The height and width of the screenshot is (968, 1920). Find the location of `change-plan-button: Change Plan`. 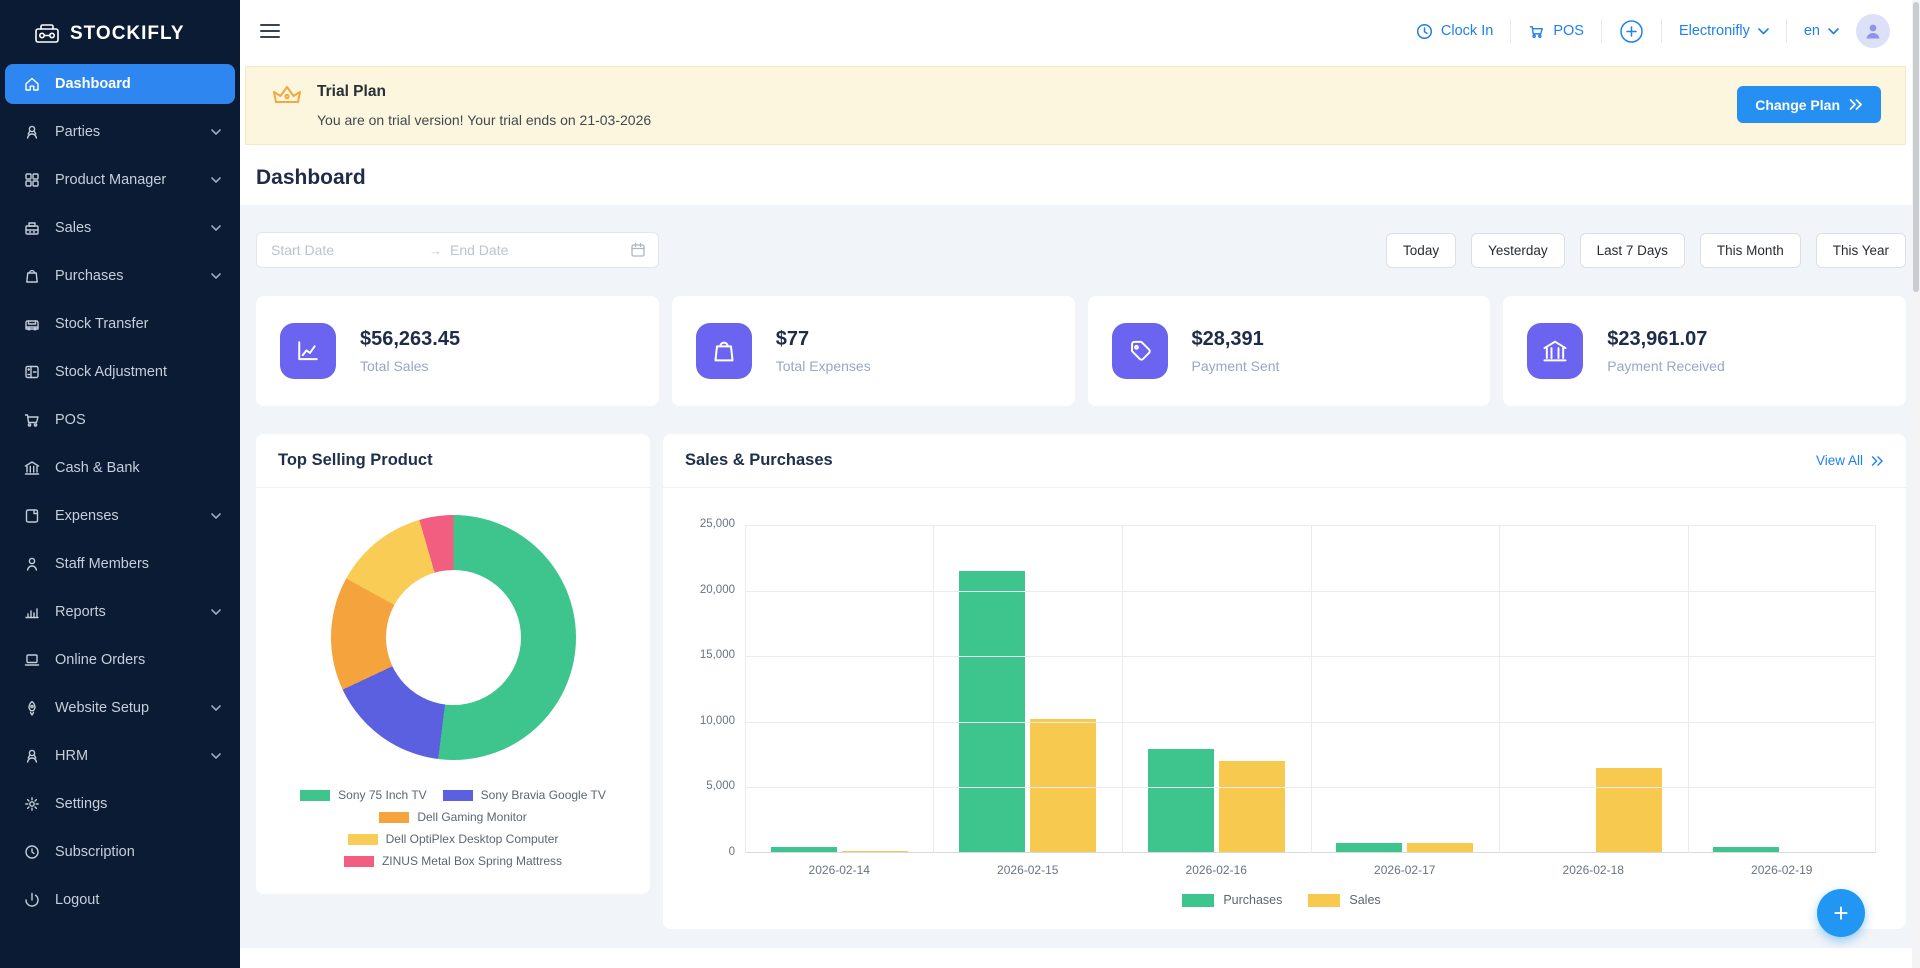

change-plan-button: Change Plan is located at coordinates (1809, 104).